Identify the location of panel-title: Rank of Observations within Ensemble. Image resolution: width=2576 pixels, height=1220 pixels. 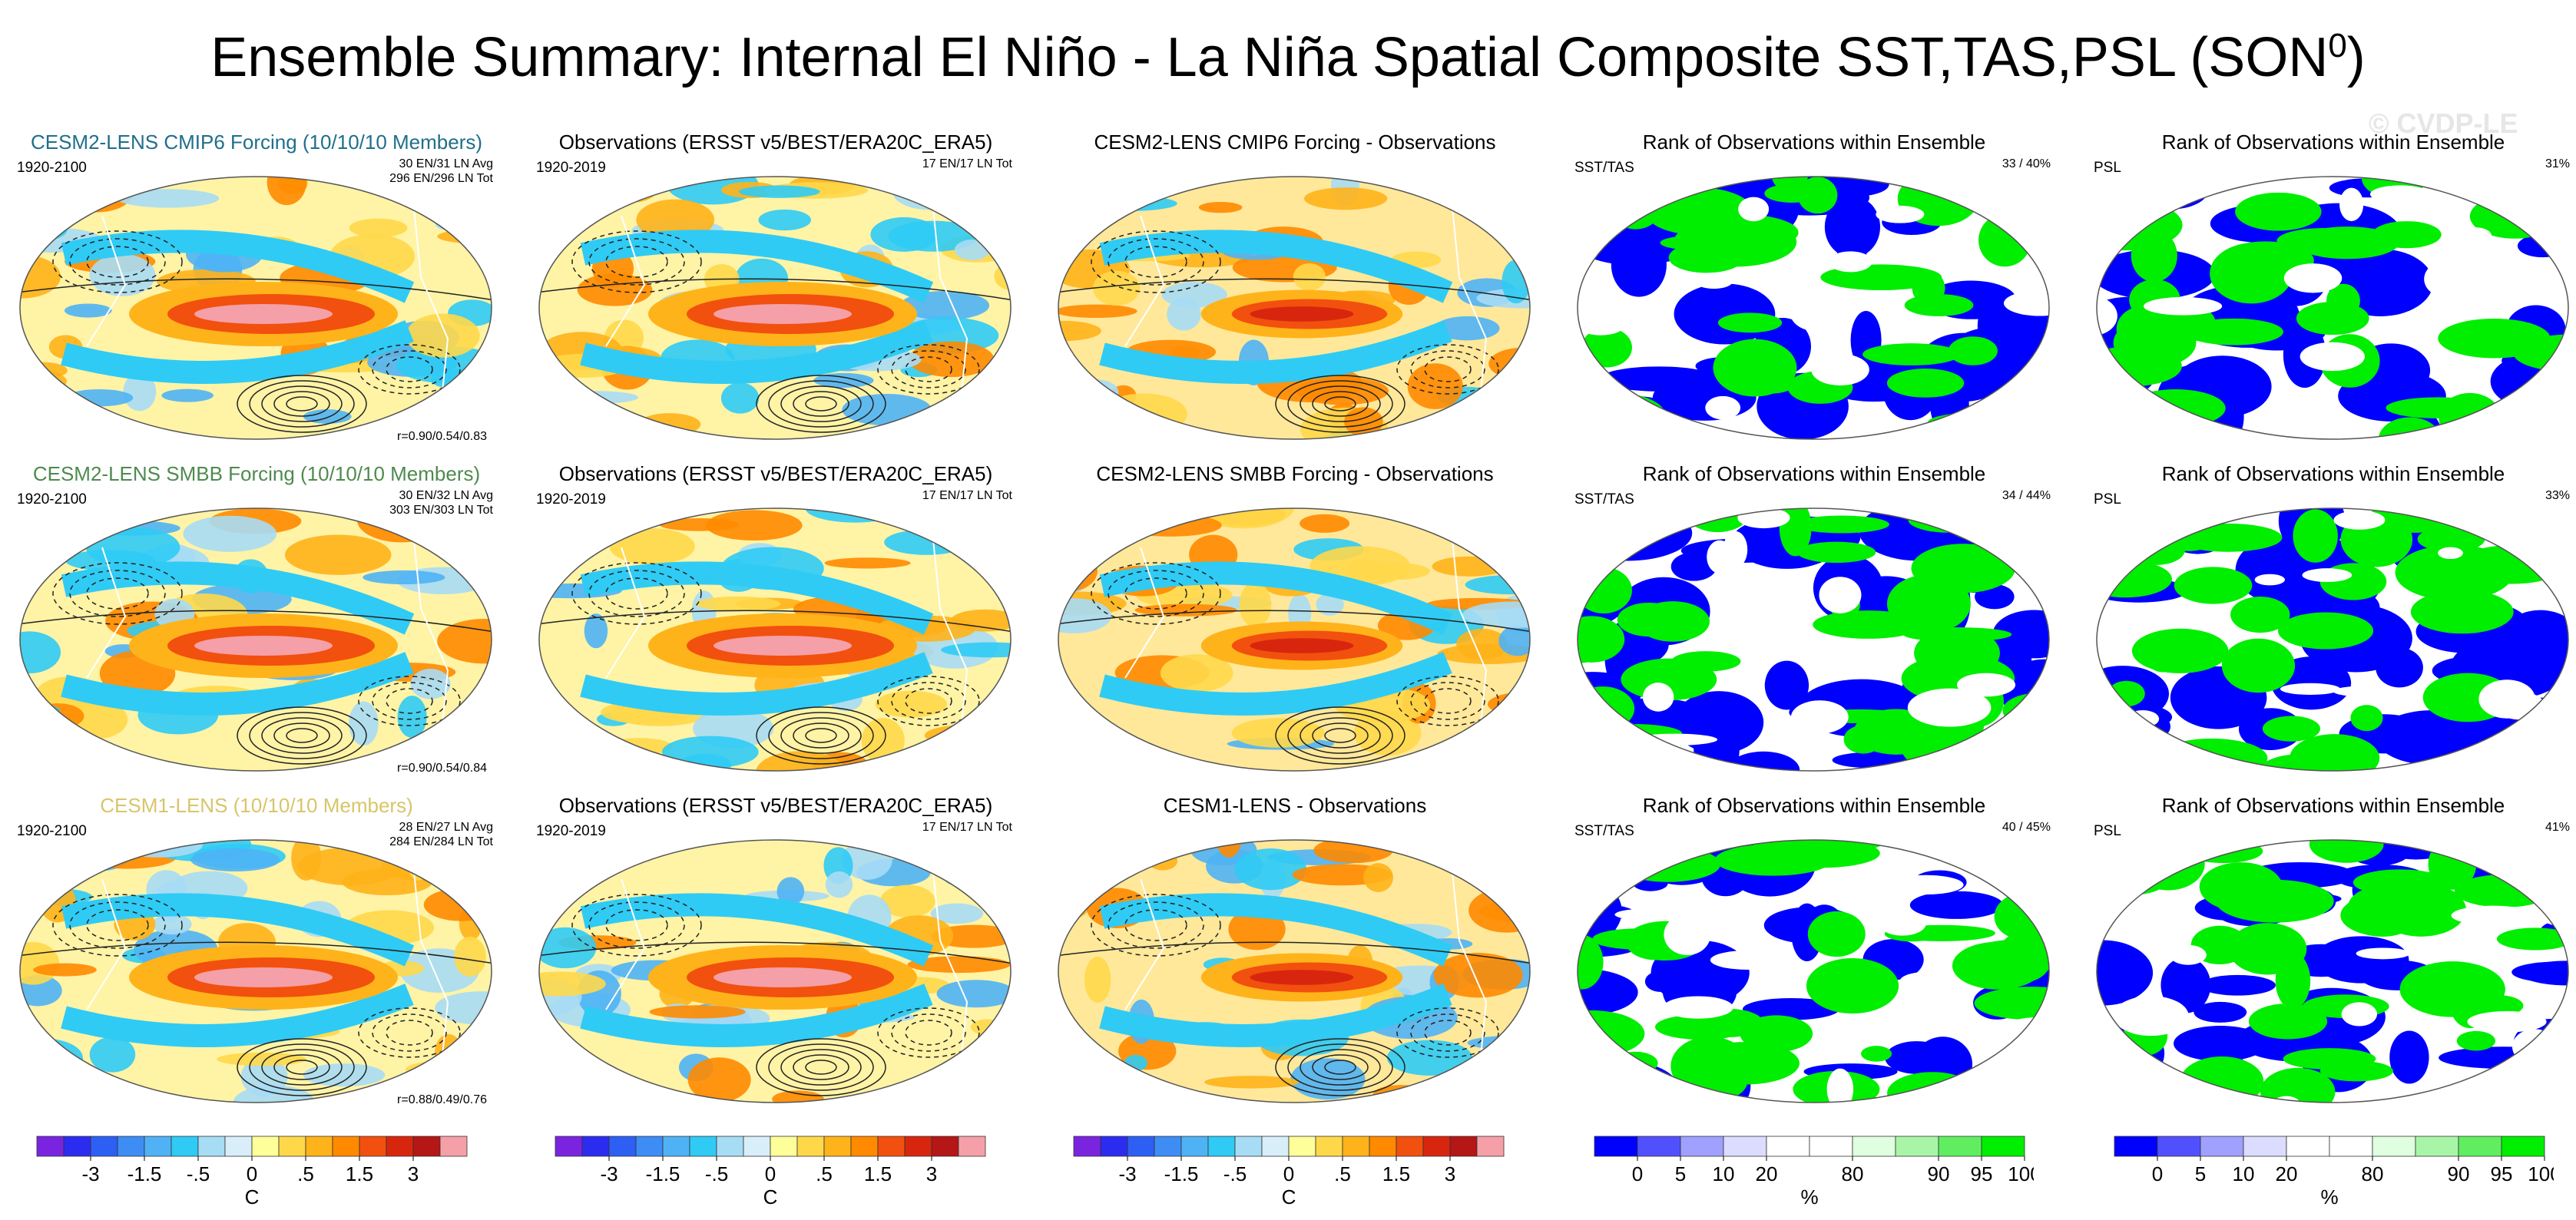
(2333, 142).